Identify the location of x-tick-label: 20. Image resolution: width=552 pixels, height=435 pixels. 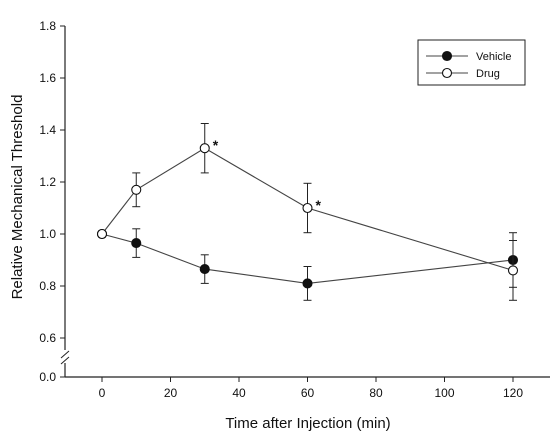
(171, 393).